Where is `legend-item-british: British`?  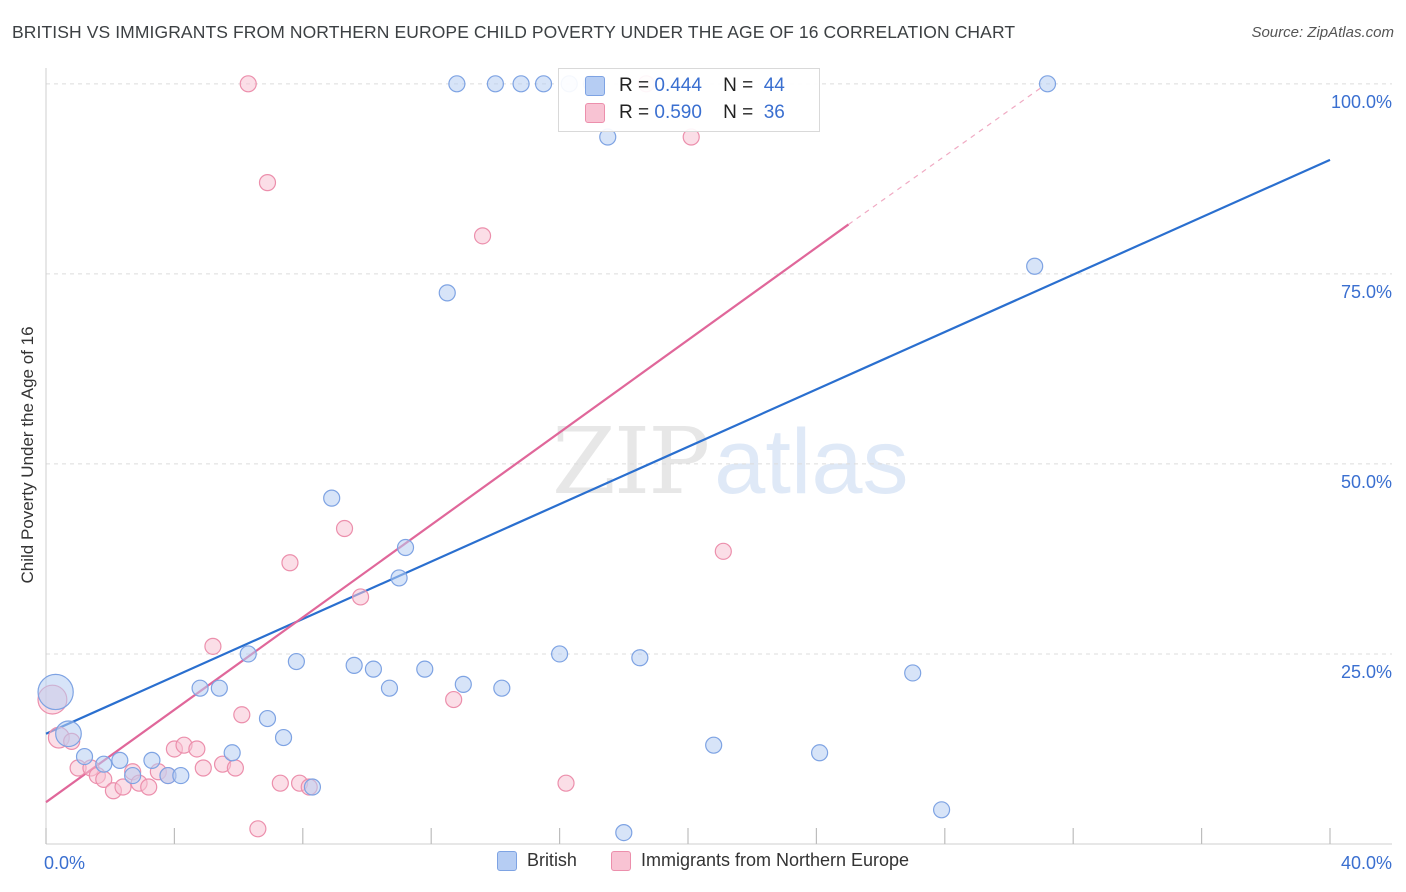
legend-item-british: British is located at coordinates (536, 860).